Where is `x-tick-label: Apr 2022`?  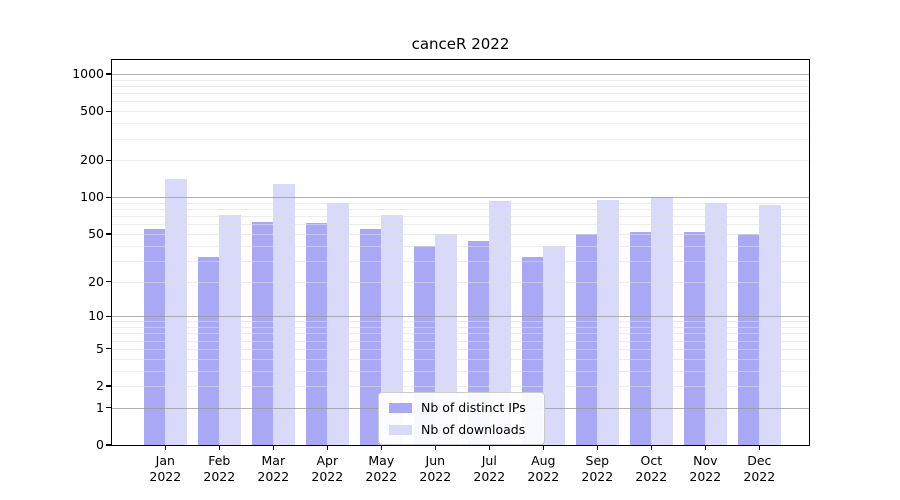
x-tick-label: Apr 2022 is located at coordinates (327, 469).